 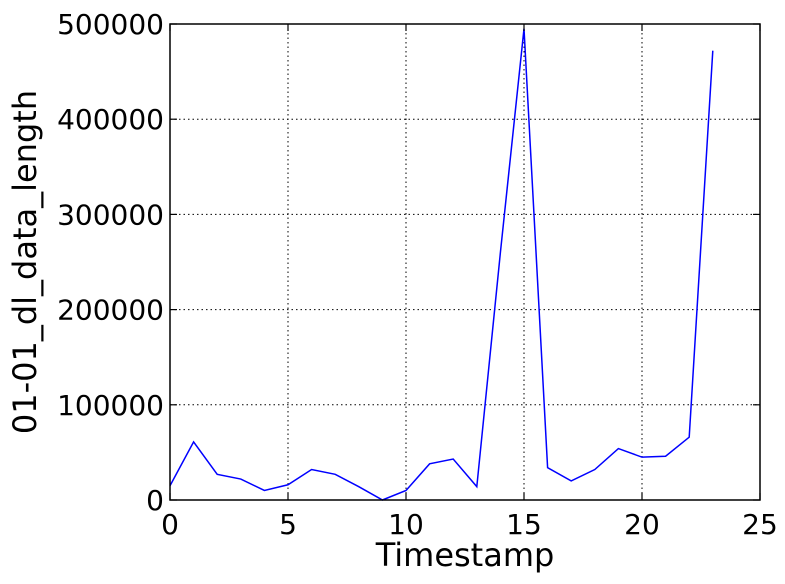 What do you see at coordinates (155, 500) in the screenshot?
I see `y-tick-label: 0` at bounding box center [155, 500].